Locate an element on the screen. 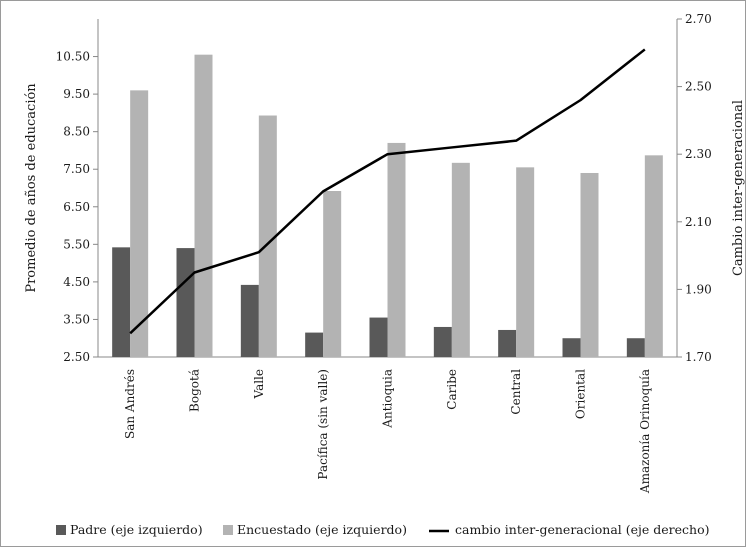 The height and width of the screenshot is (551, 746). left-tick-label: 8.50 is located at coordinates (76, 132).